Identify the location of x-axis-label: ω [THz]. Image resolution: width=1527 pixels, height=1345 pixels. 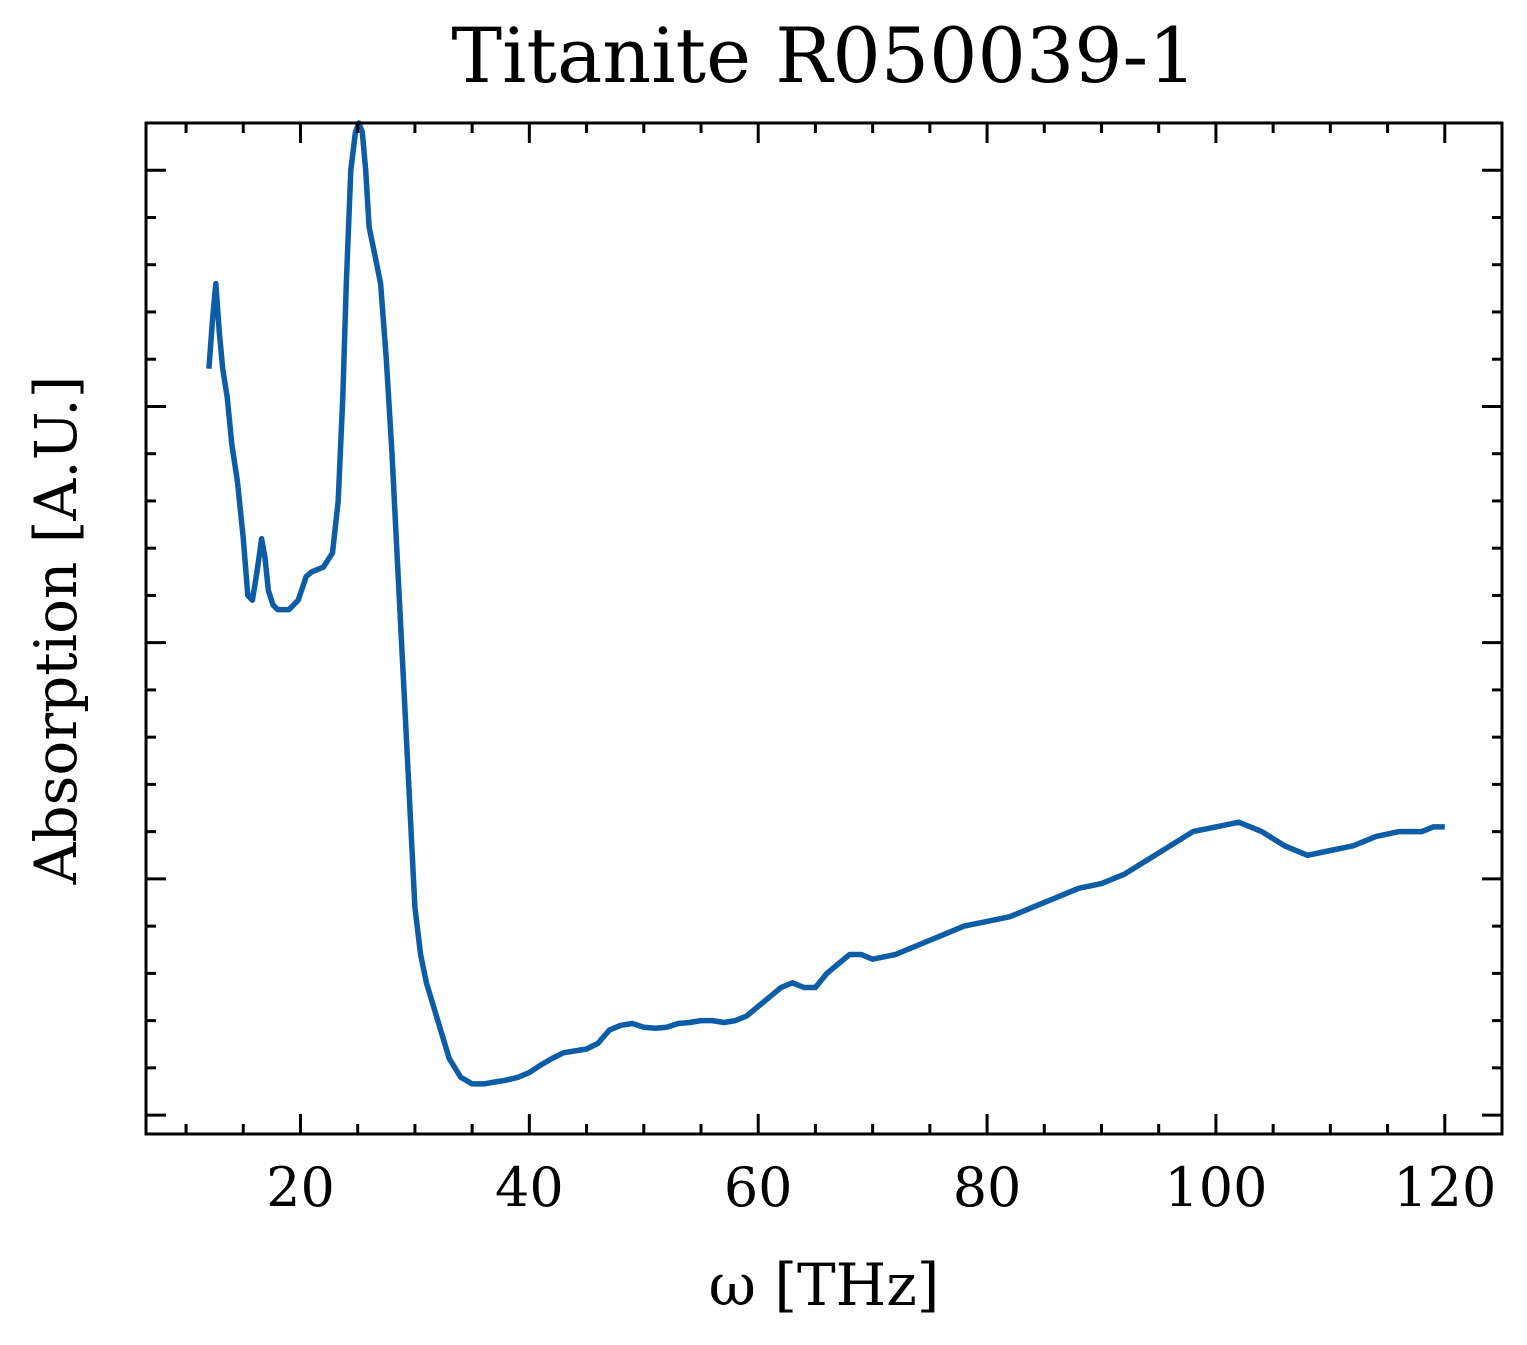
(824, 1285).